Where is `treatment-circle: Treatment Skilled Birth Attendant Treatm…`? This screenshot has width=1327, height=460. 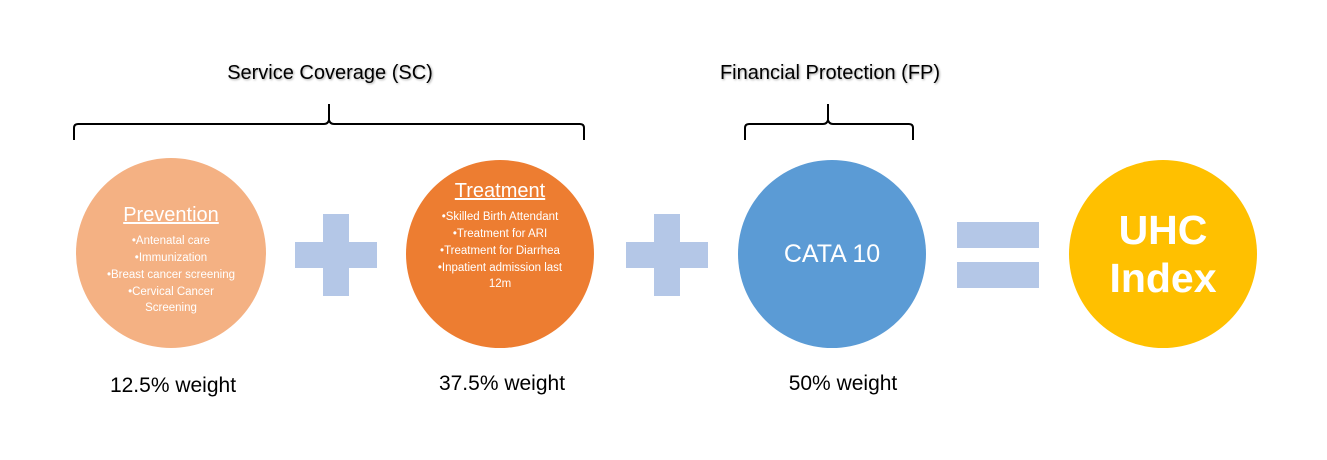 treatment-circle: Treatment Skilled Birth Attendant Treatm… is located at coordinates (500, 254).